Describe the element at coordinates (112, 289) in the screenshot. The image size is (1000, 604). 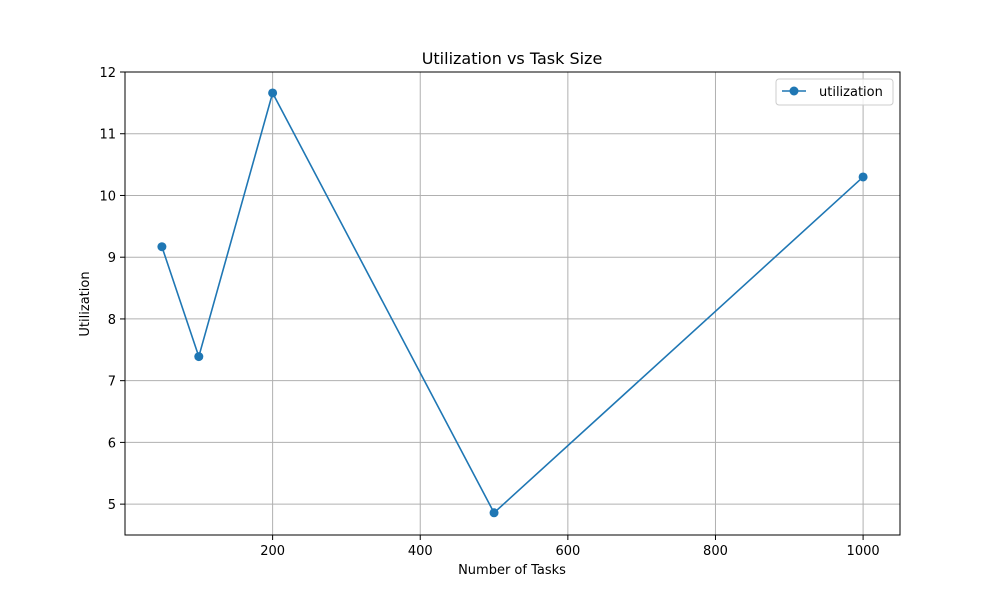
I see `y-axis-ticks: 5 6 7 8 9 10 11 12` at that location.